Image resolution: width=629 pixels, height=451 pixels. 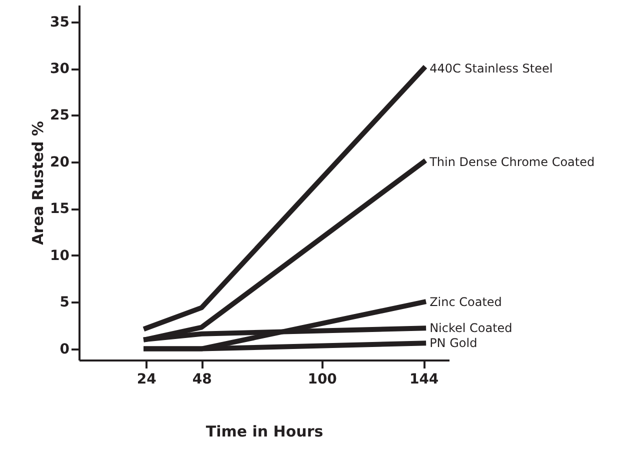 What do you see at coordinates (60, 162) in the screenshot?
I see `y-tick-label: 20` at bounding box center [60, 162].